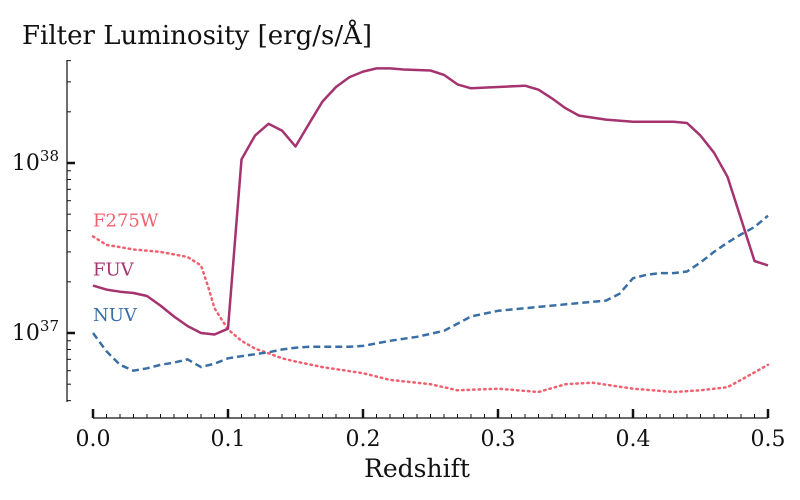 This screenshot has height=500, width=800. I want to click on series-label-f275w: F275W, so click(126, 220).